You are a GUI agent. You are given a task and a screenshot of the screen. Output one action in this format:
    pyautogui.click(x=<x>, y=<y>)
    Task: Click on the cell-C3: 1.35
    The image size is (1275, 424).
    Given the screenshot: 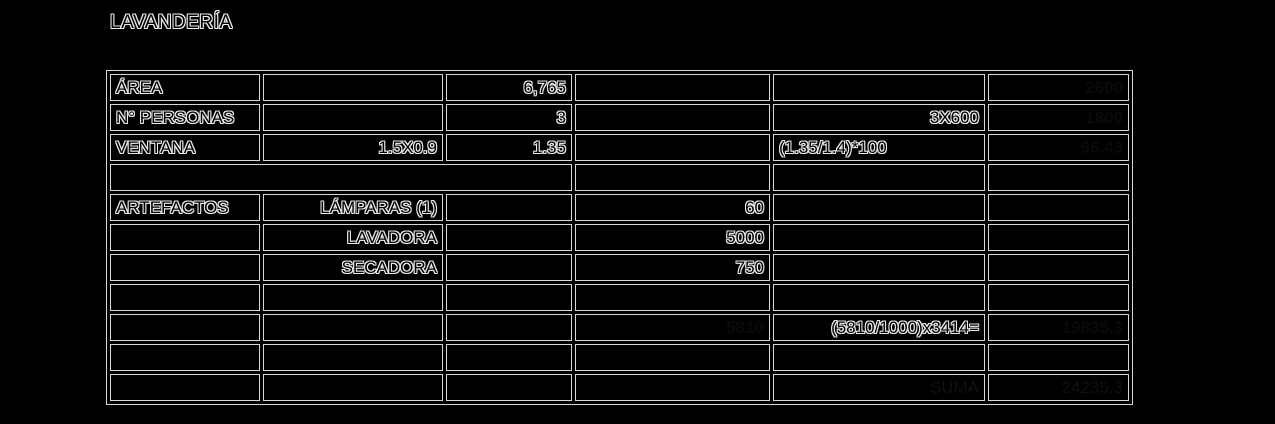 What is the action you would take?
    pyautogui.click(x=509, y=147)
    